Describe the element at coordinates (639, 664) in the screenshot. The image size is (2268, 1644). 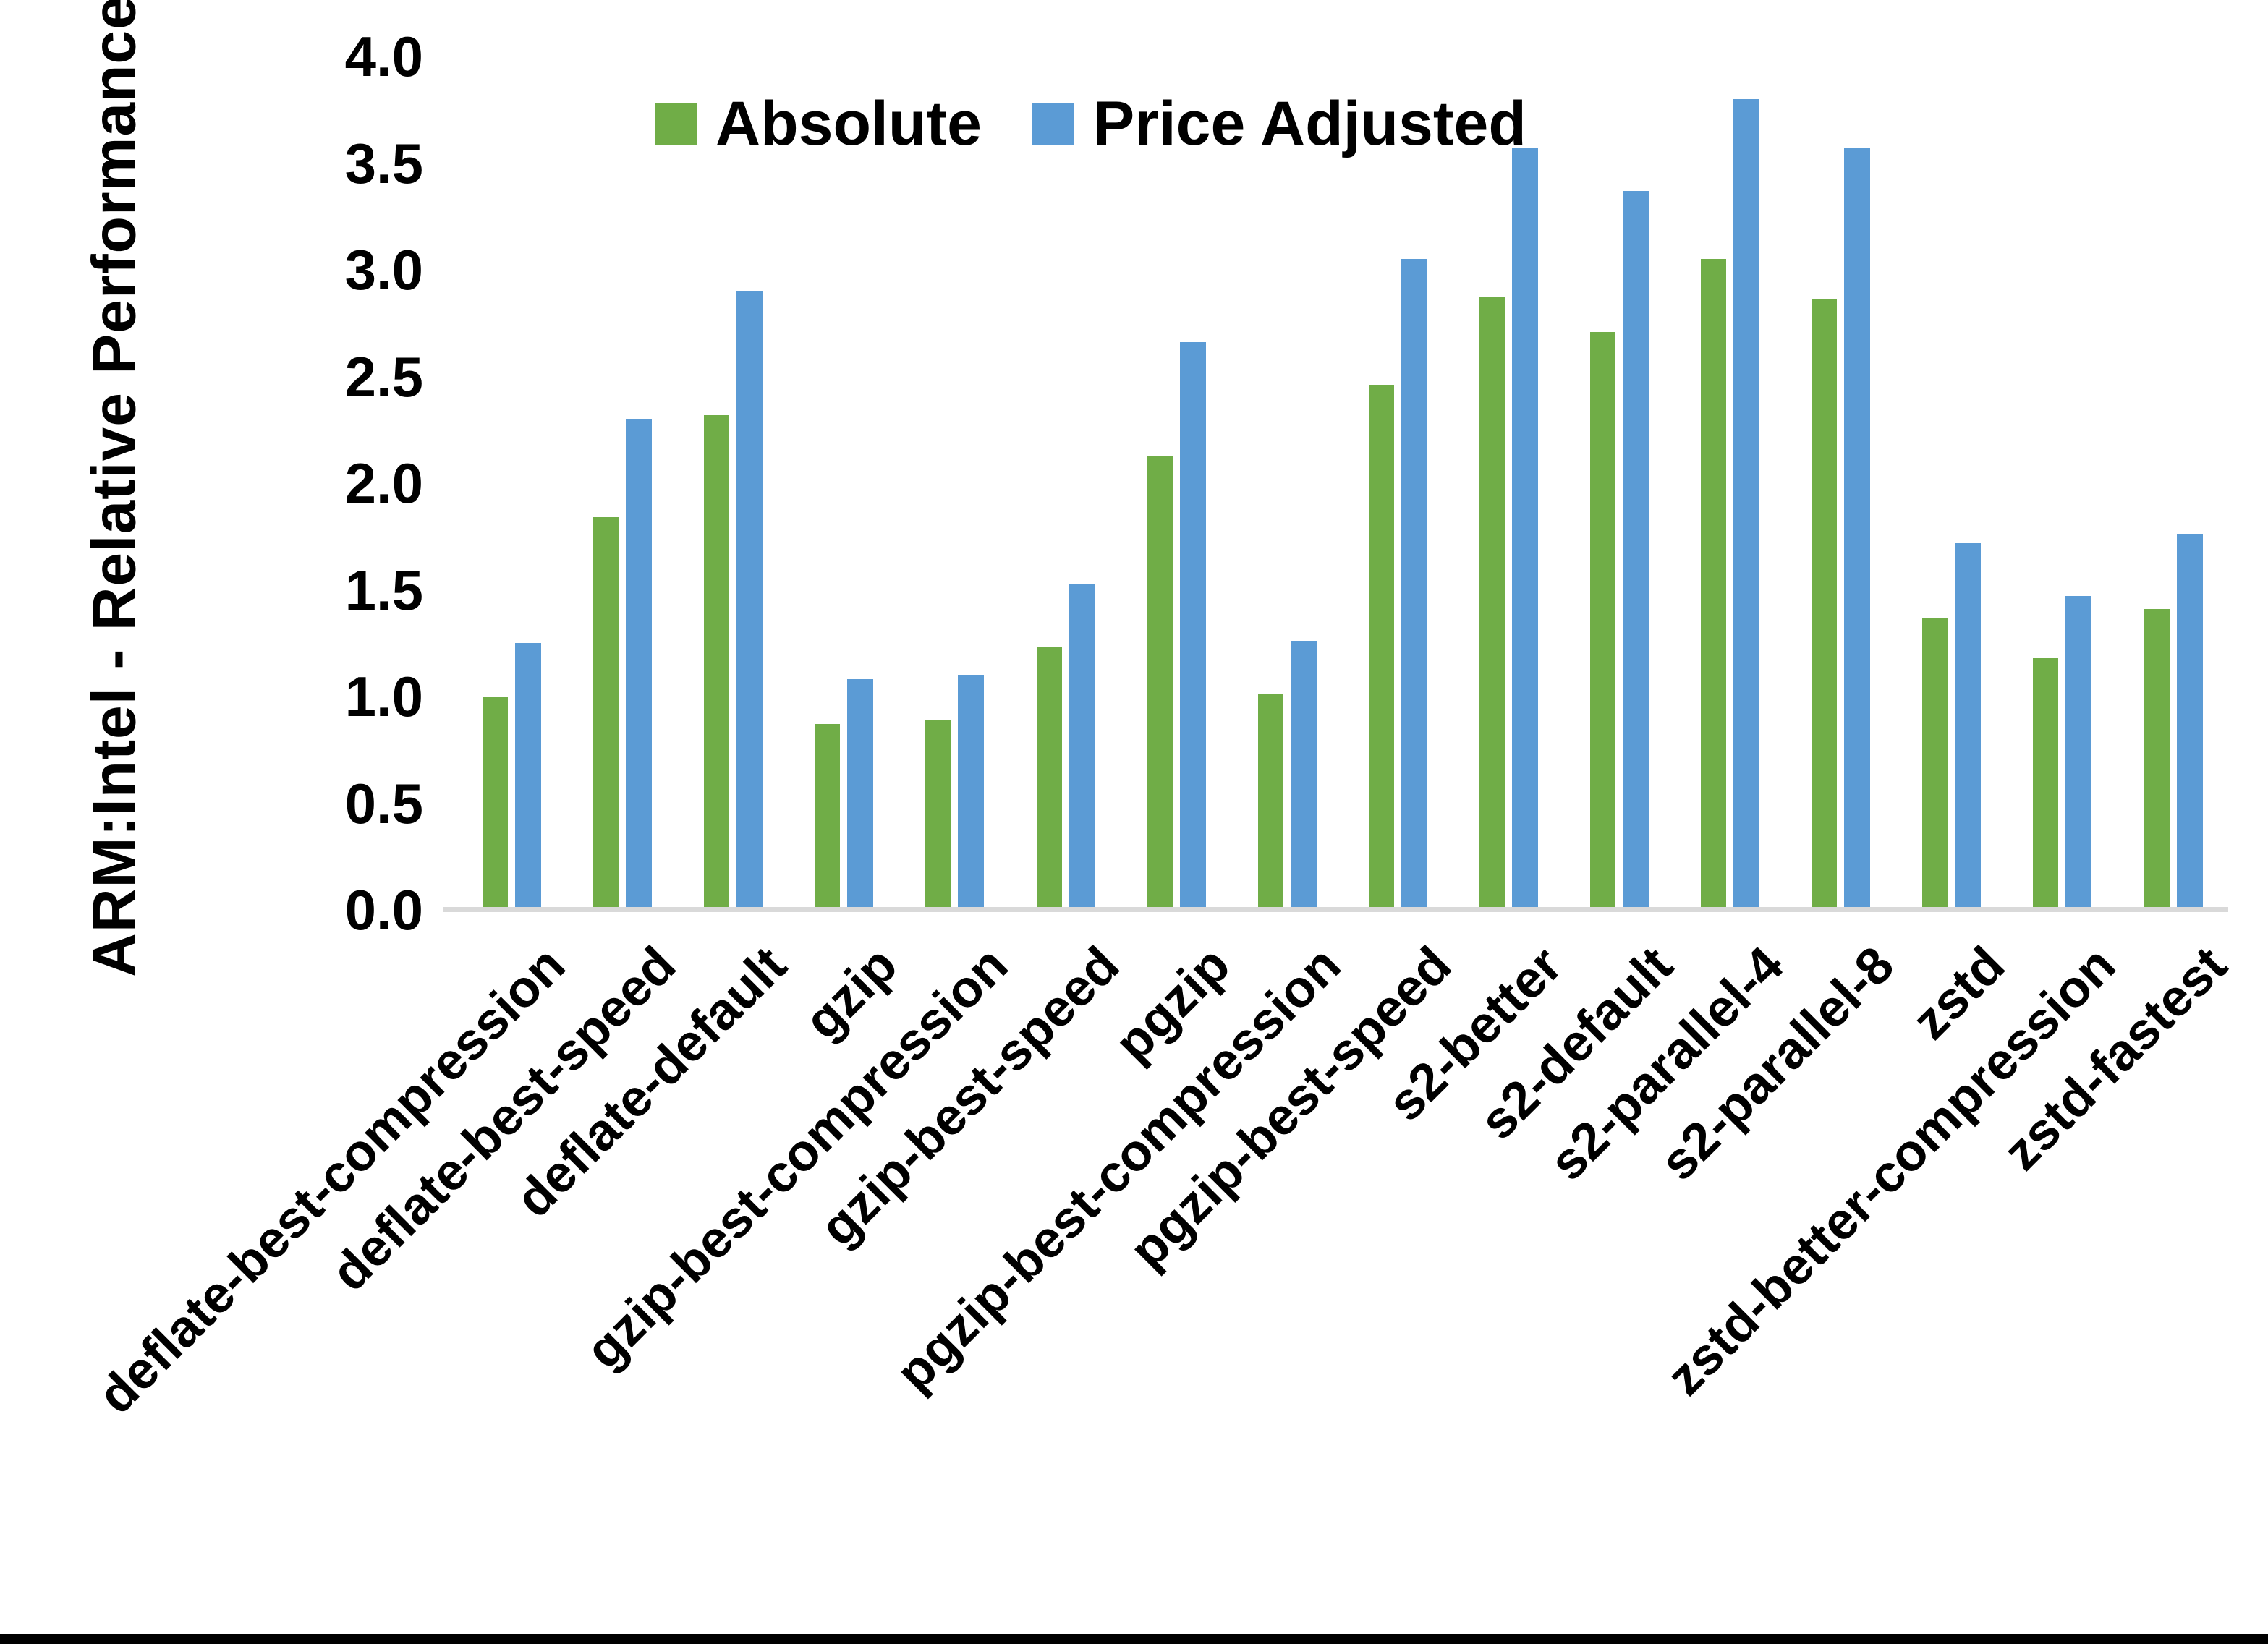
I see `bar-price-adjusted-deflate-best-speed` at that location.